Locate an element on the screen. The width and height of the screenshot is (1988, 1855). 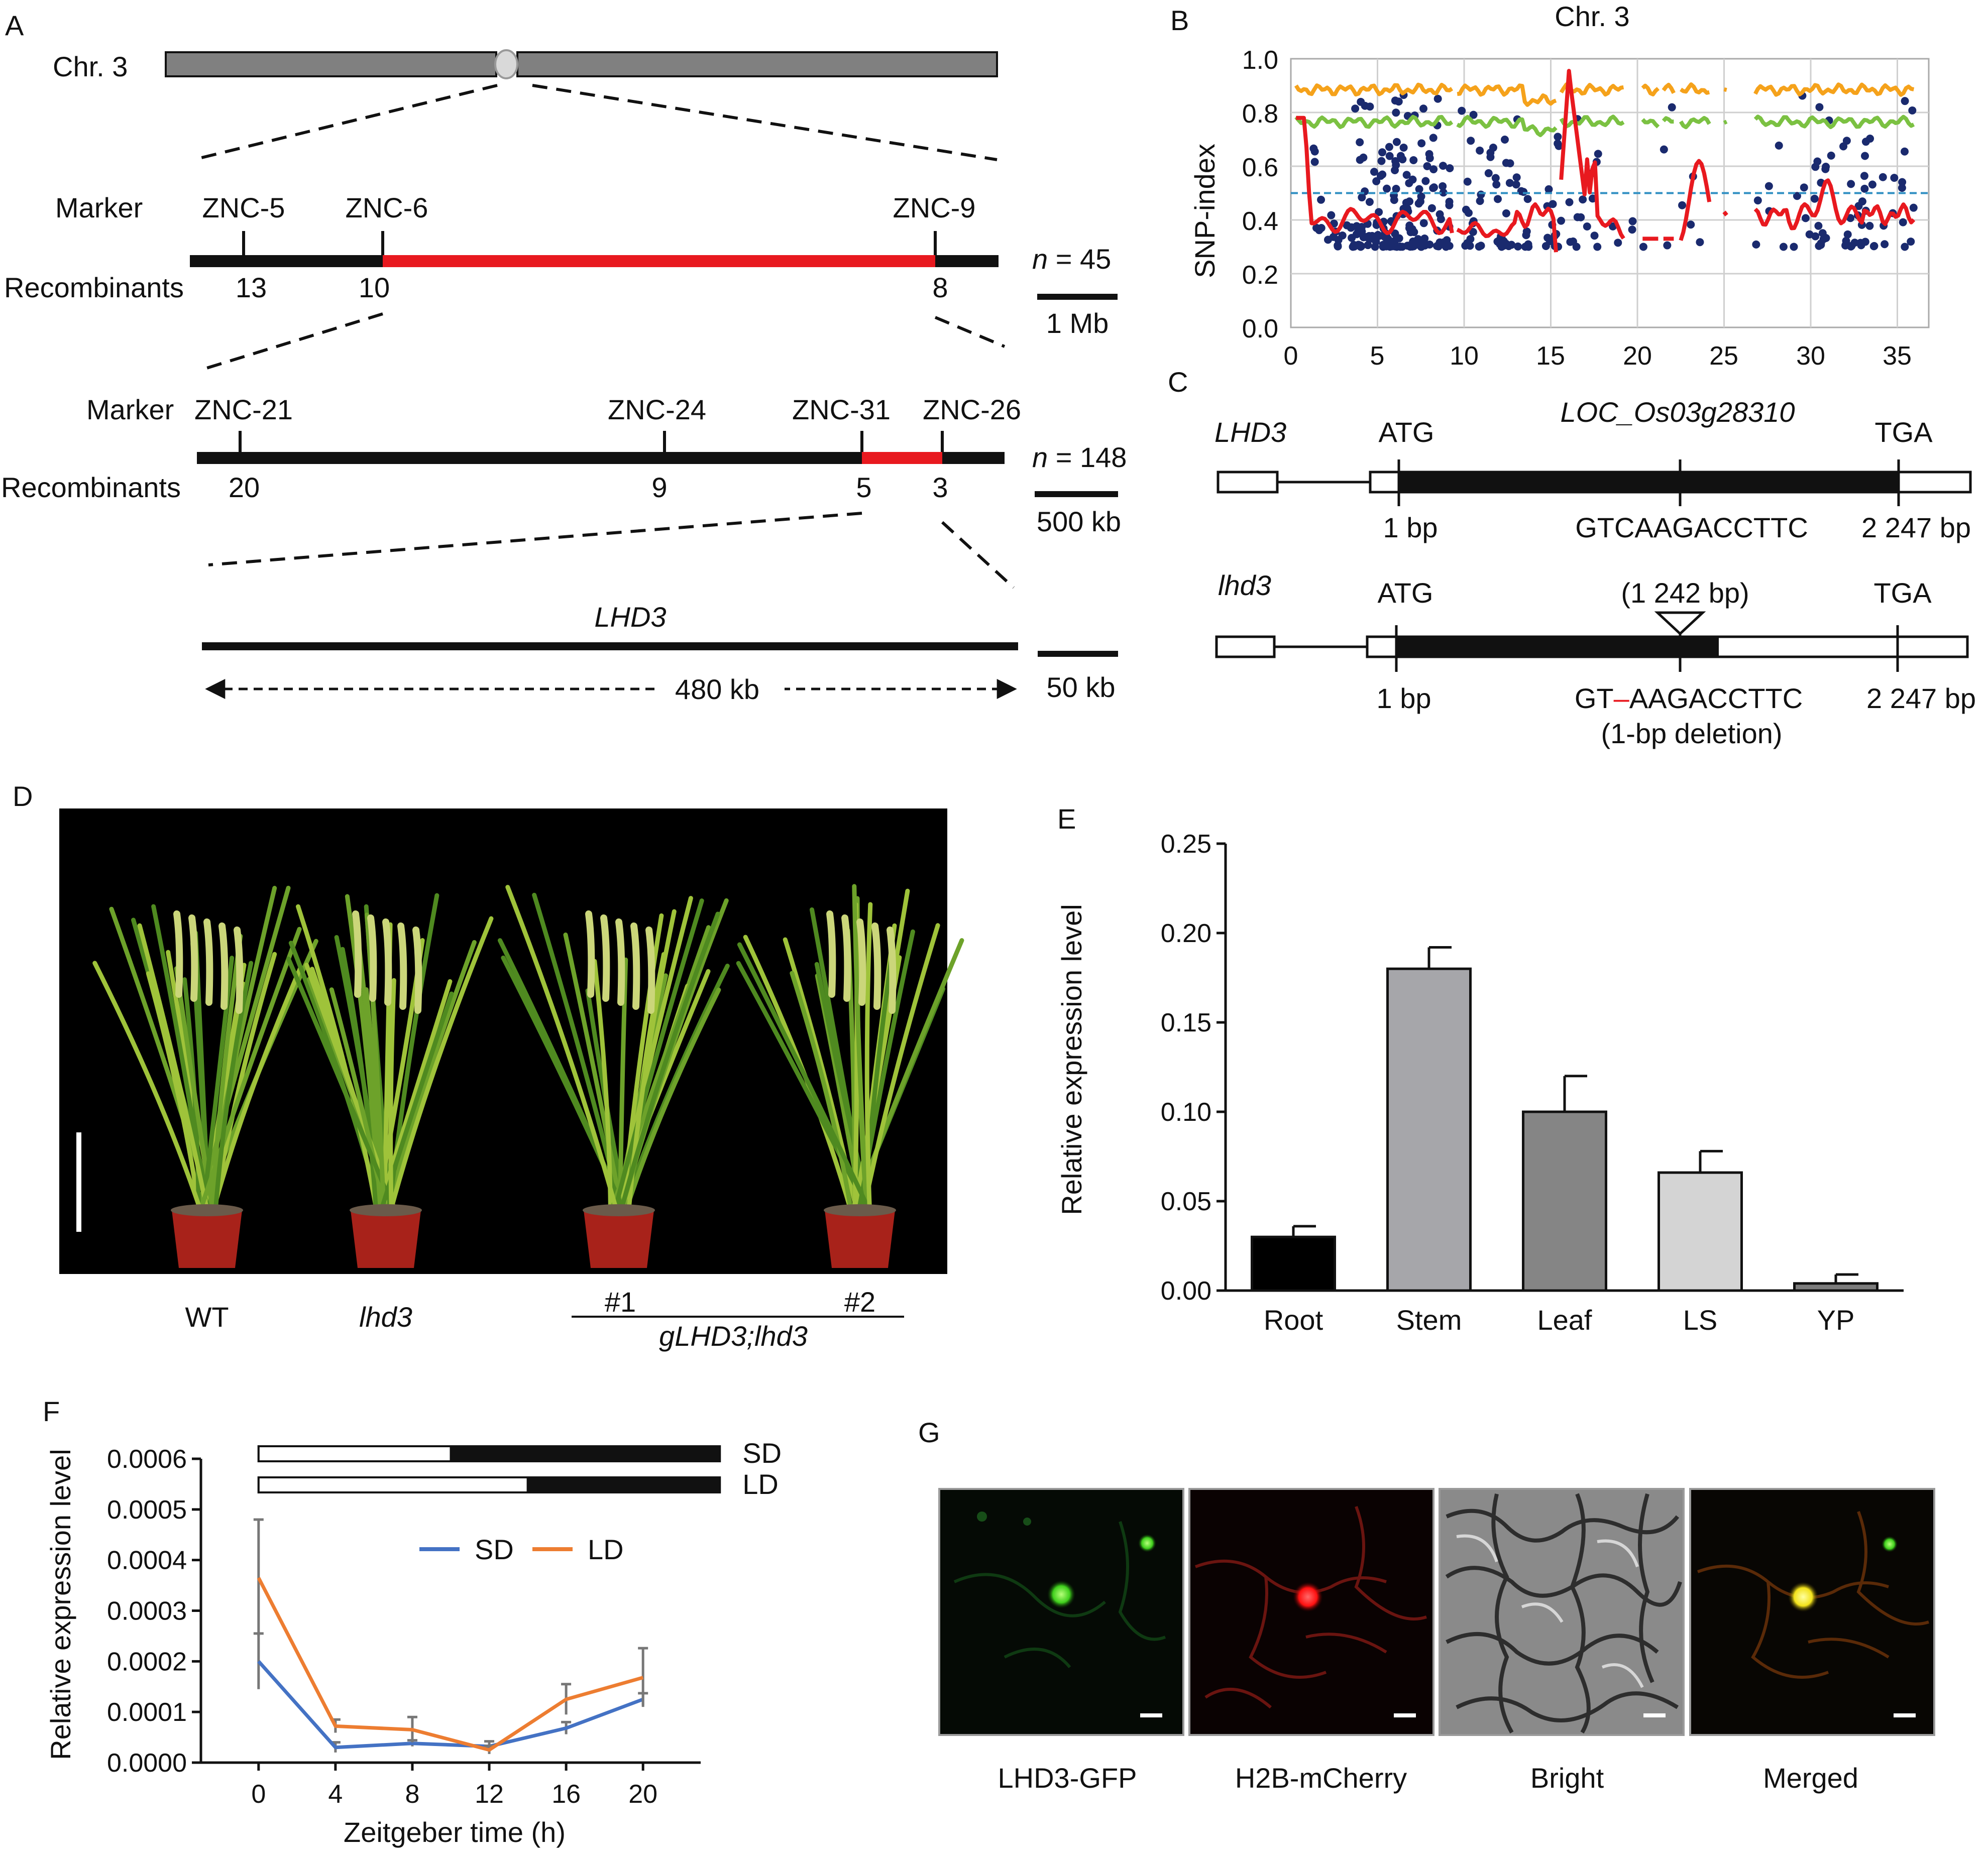
x-tick-label: YP is located at coordinates (1836, 1320).